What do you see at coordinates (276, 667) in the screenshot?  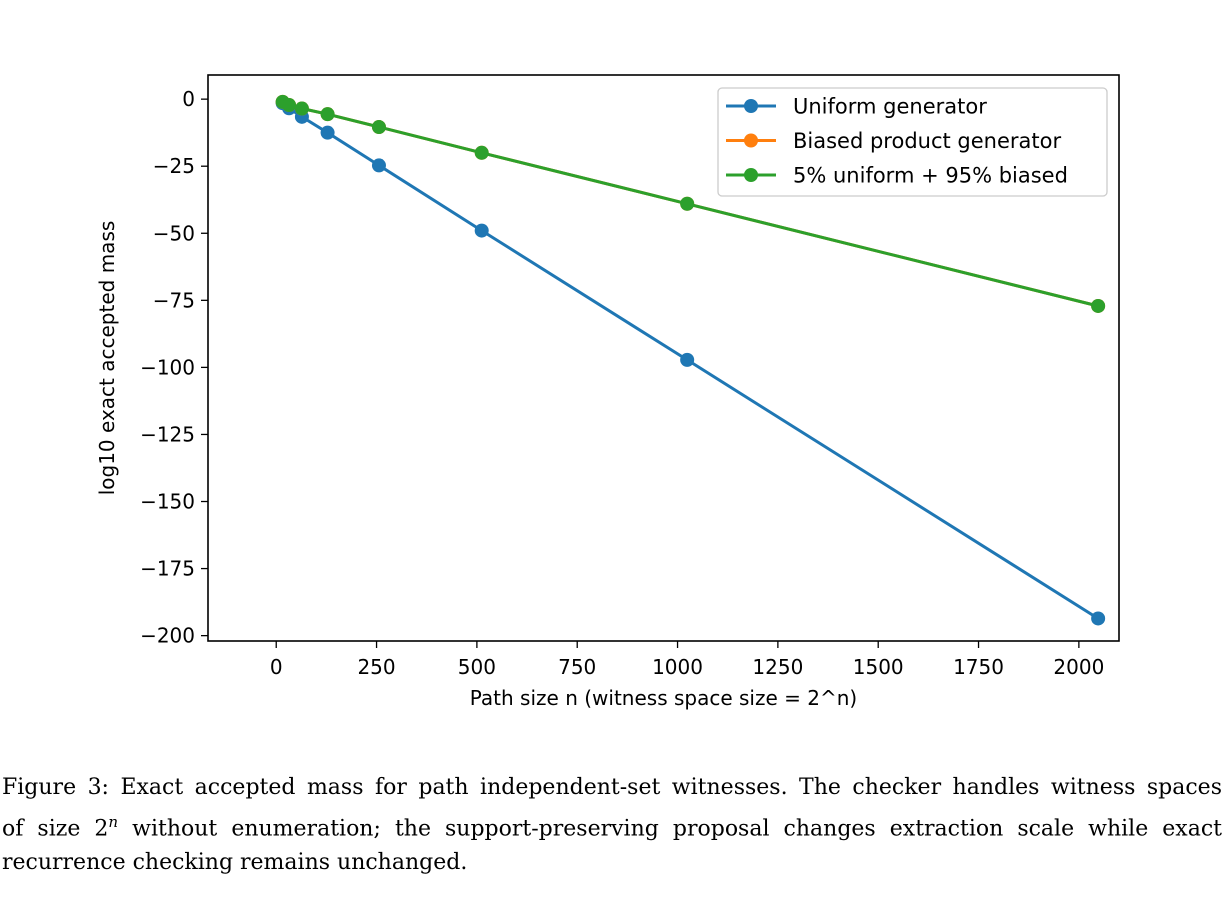 I see `x-tick-label: 0` at bounding box center [276, 667].